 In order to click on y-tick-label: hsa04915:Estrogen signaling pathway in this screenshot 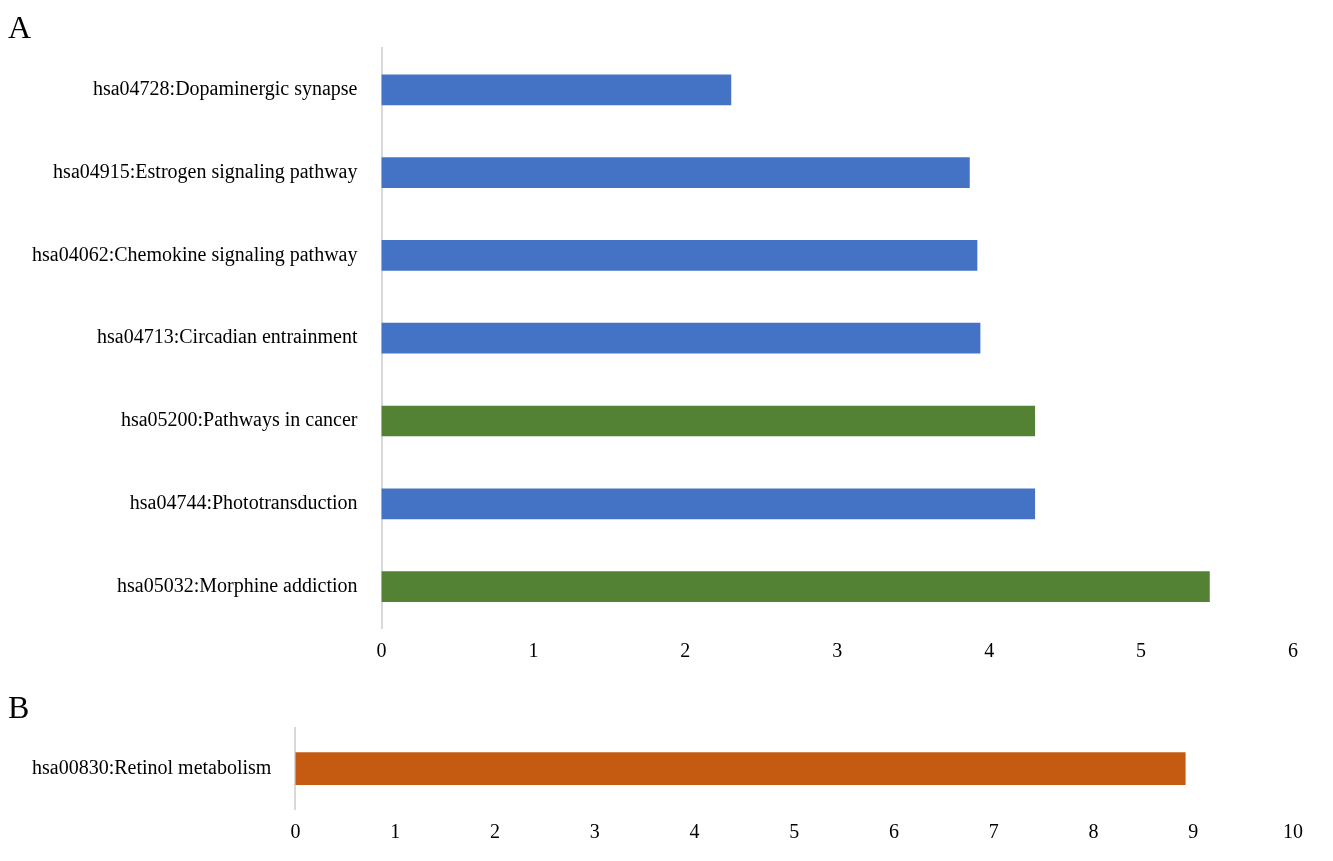, I will do `click(205, 171)`.